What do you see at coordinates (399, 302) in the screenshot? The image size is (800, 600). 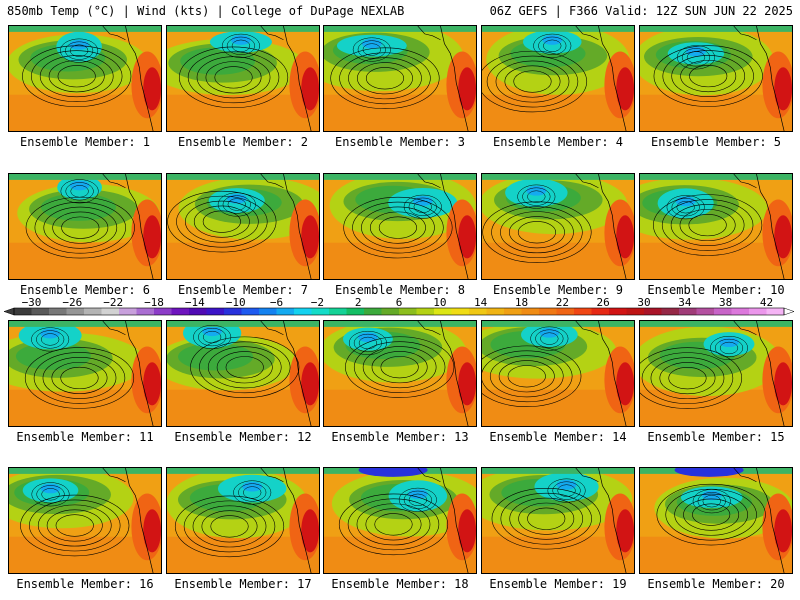 I see `colorbar-tick-label: 6` at bounding box center [399, 302].